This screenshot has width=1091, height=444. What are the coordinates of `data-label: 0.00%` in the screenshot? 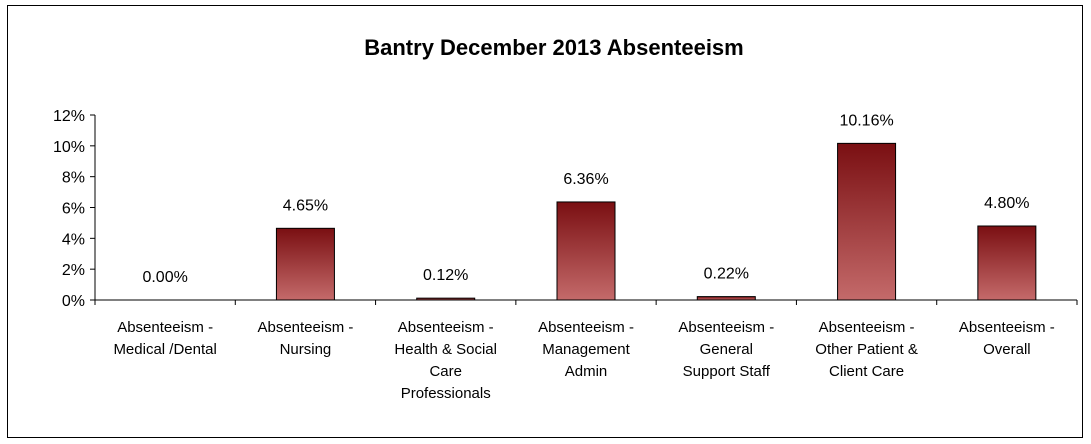 It's located at (164, 277).